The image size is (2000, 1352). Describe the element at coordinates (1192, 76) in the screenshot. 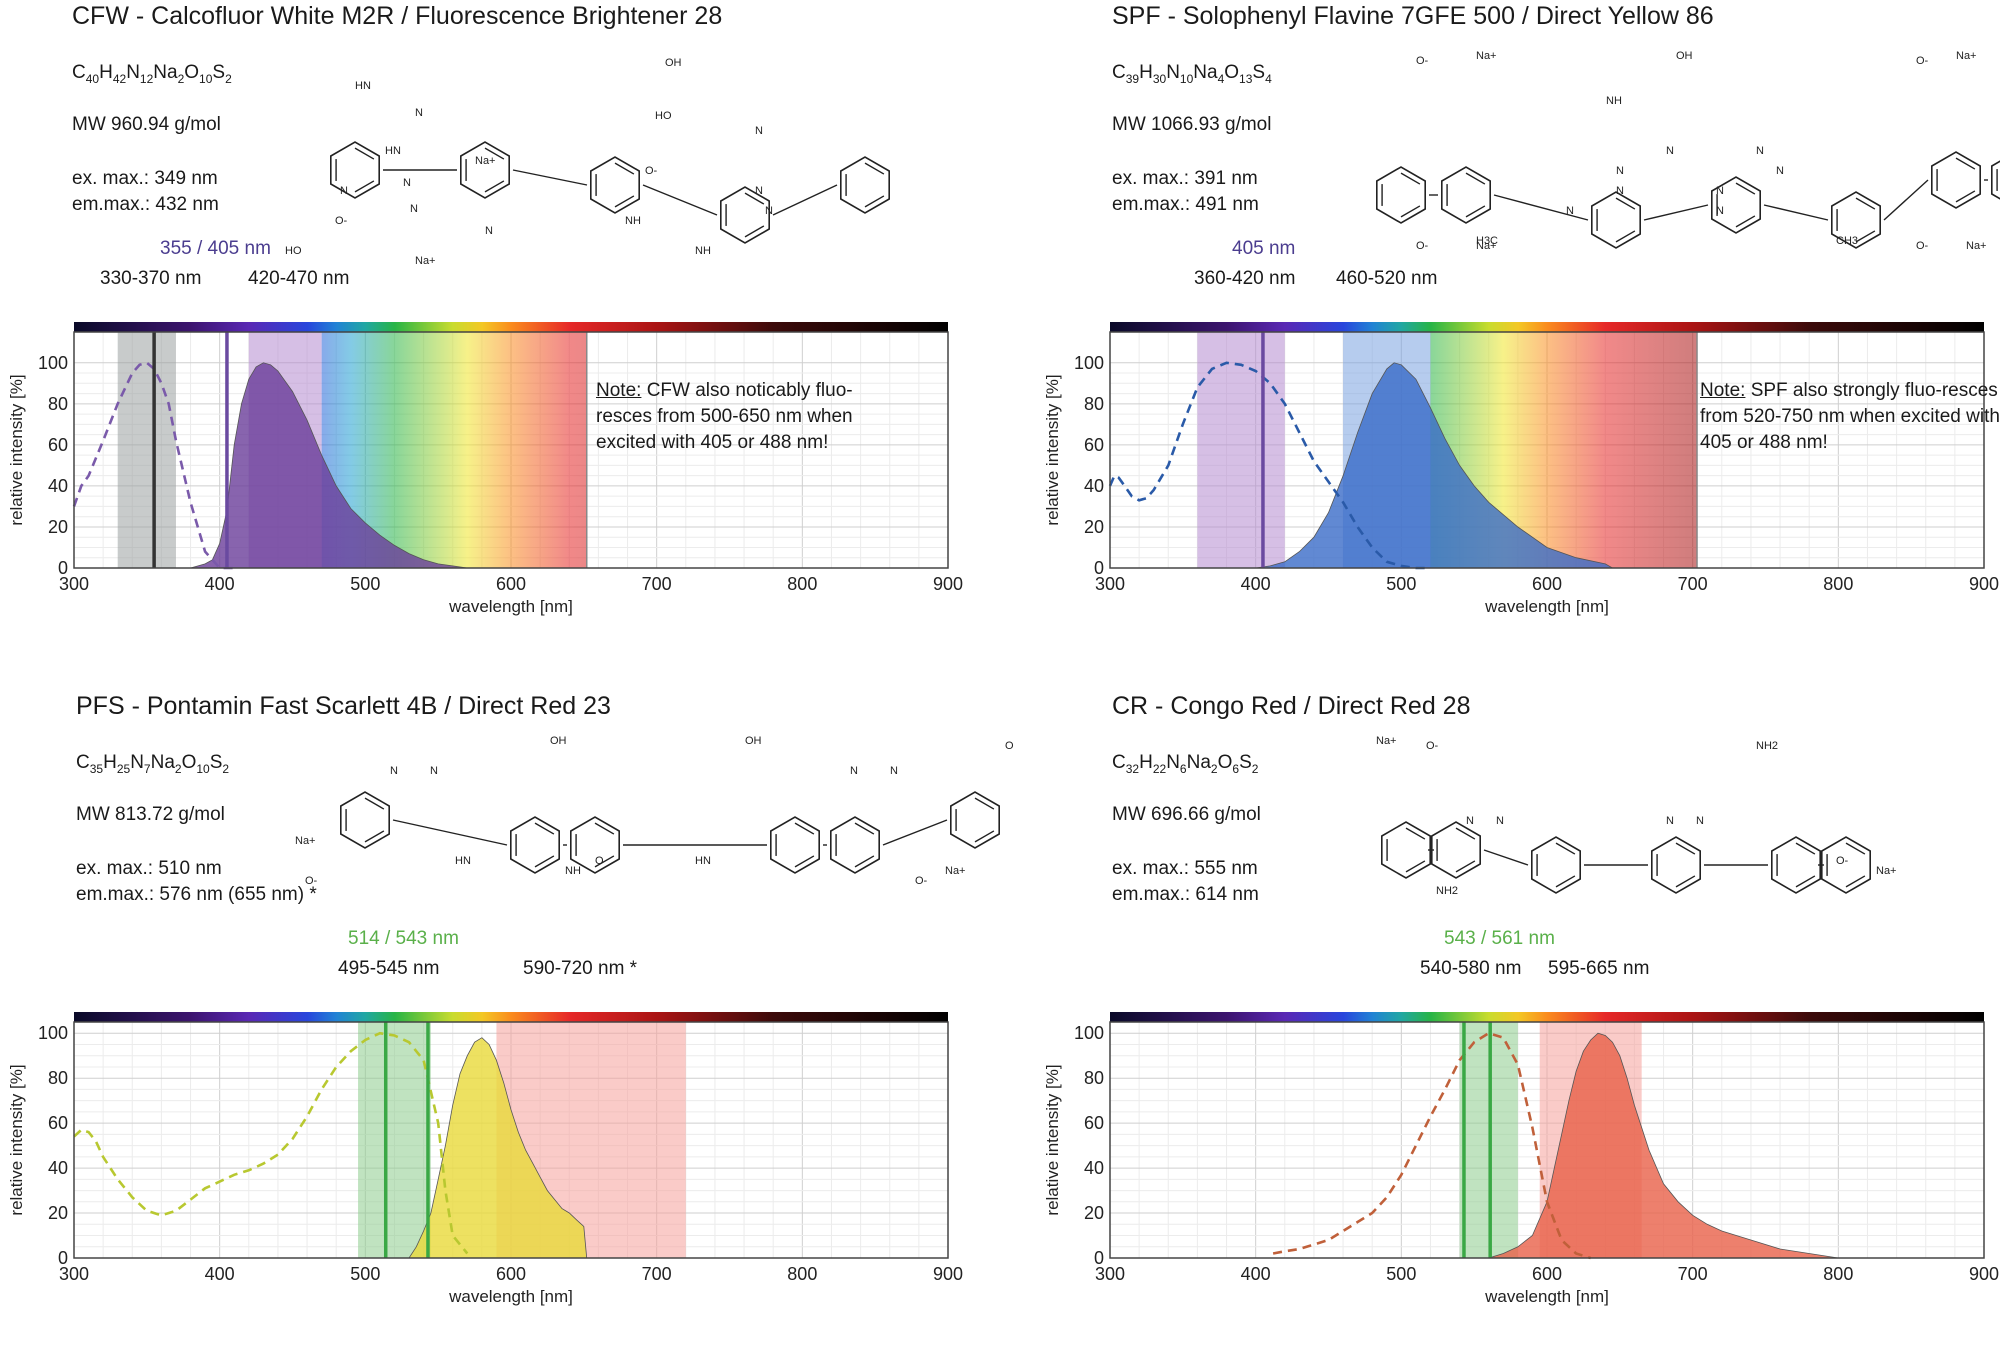

I see `formula: C39H30N10Na4O13S4` at that location.